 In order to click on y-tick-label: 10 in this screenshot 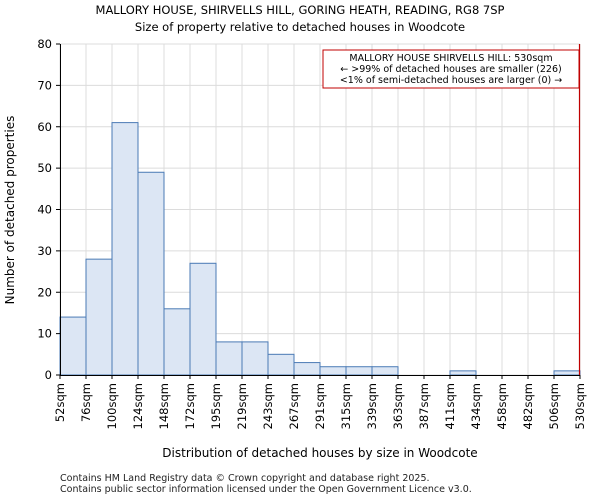, I will do `click(44, 334)`.